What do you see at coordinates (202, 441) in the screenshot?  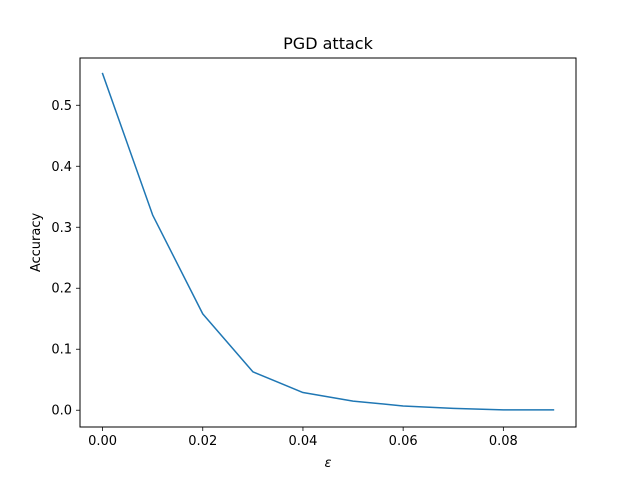 I see `x-tick-label: 0.02` at bounding box center [202, 441].